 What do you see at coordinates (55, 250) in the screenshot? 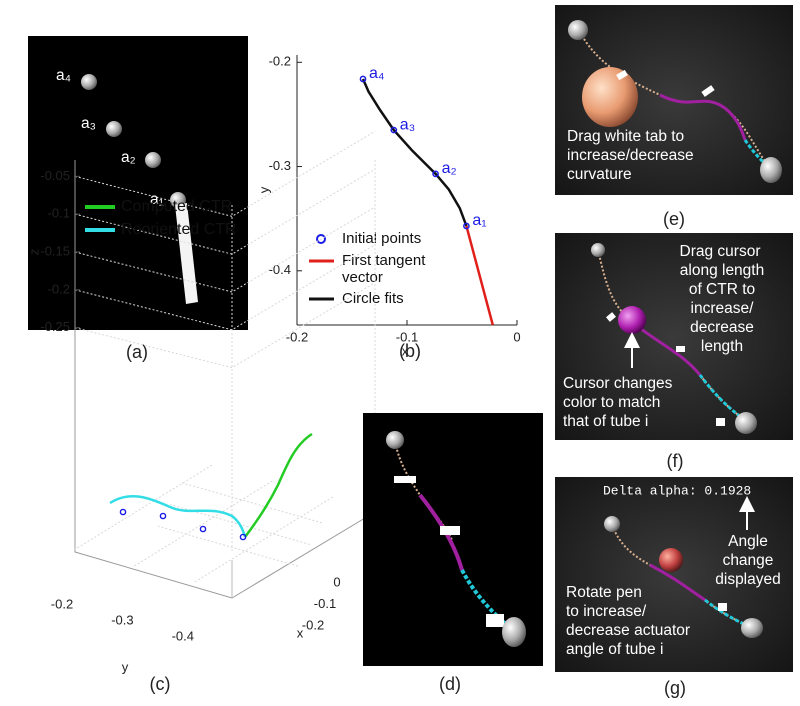
I see `z-tick-label: -0.15` at bounding box center [55, 250].